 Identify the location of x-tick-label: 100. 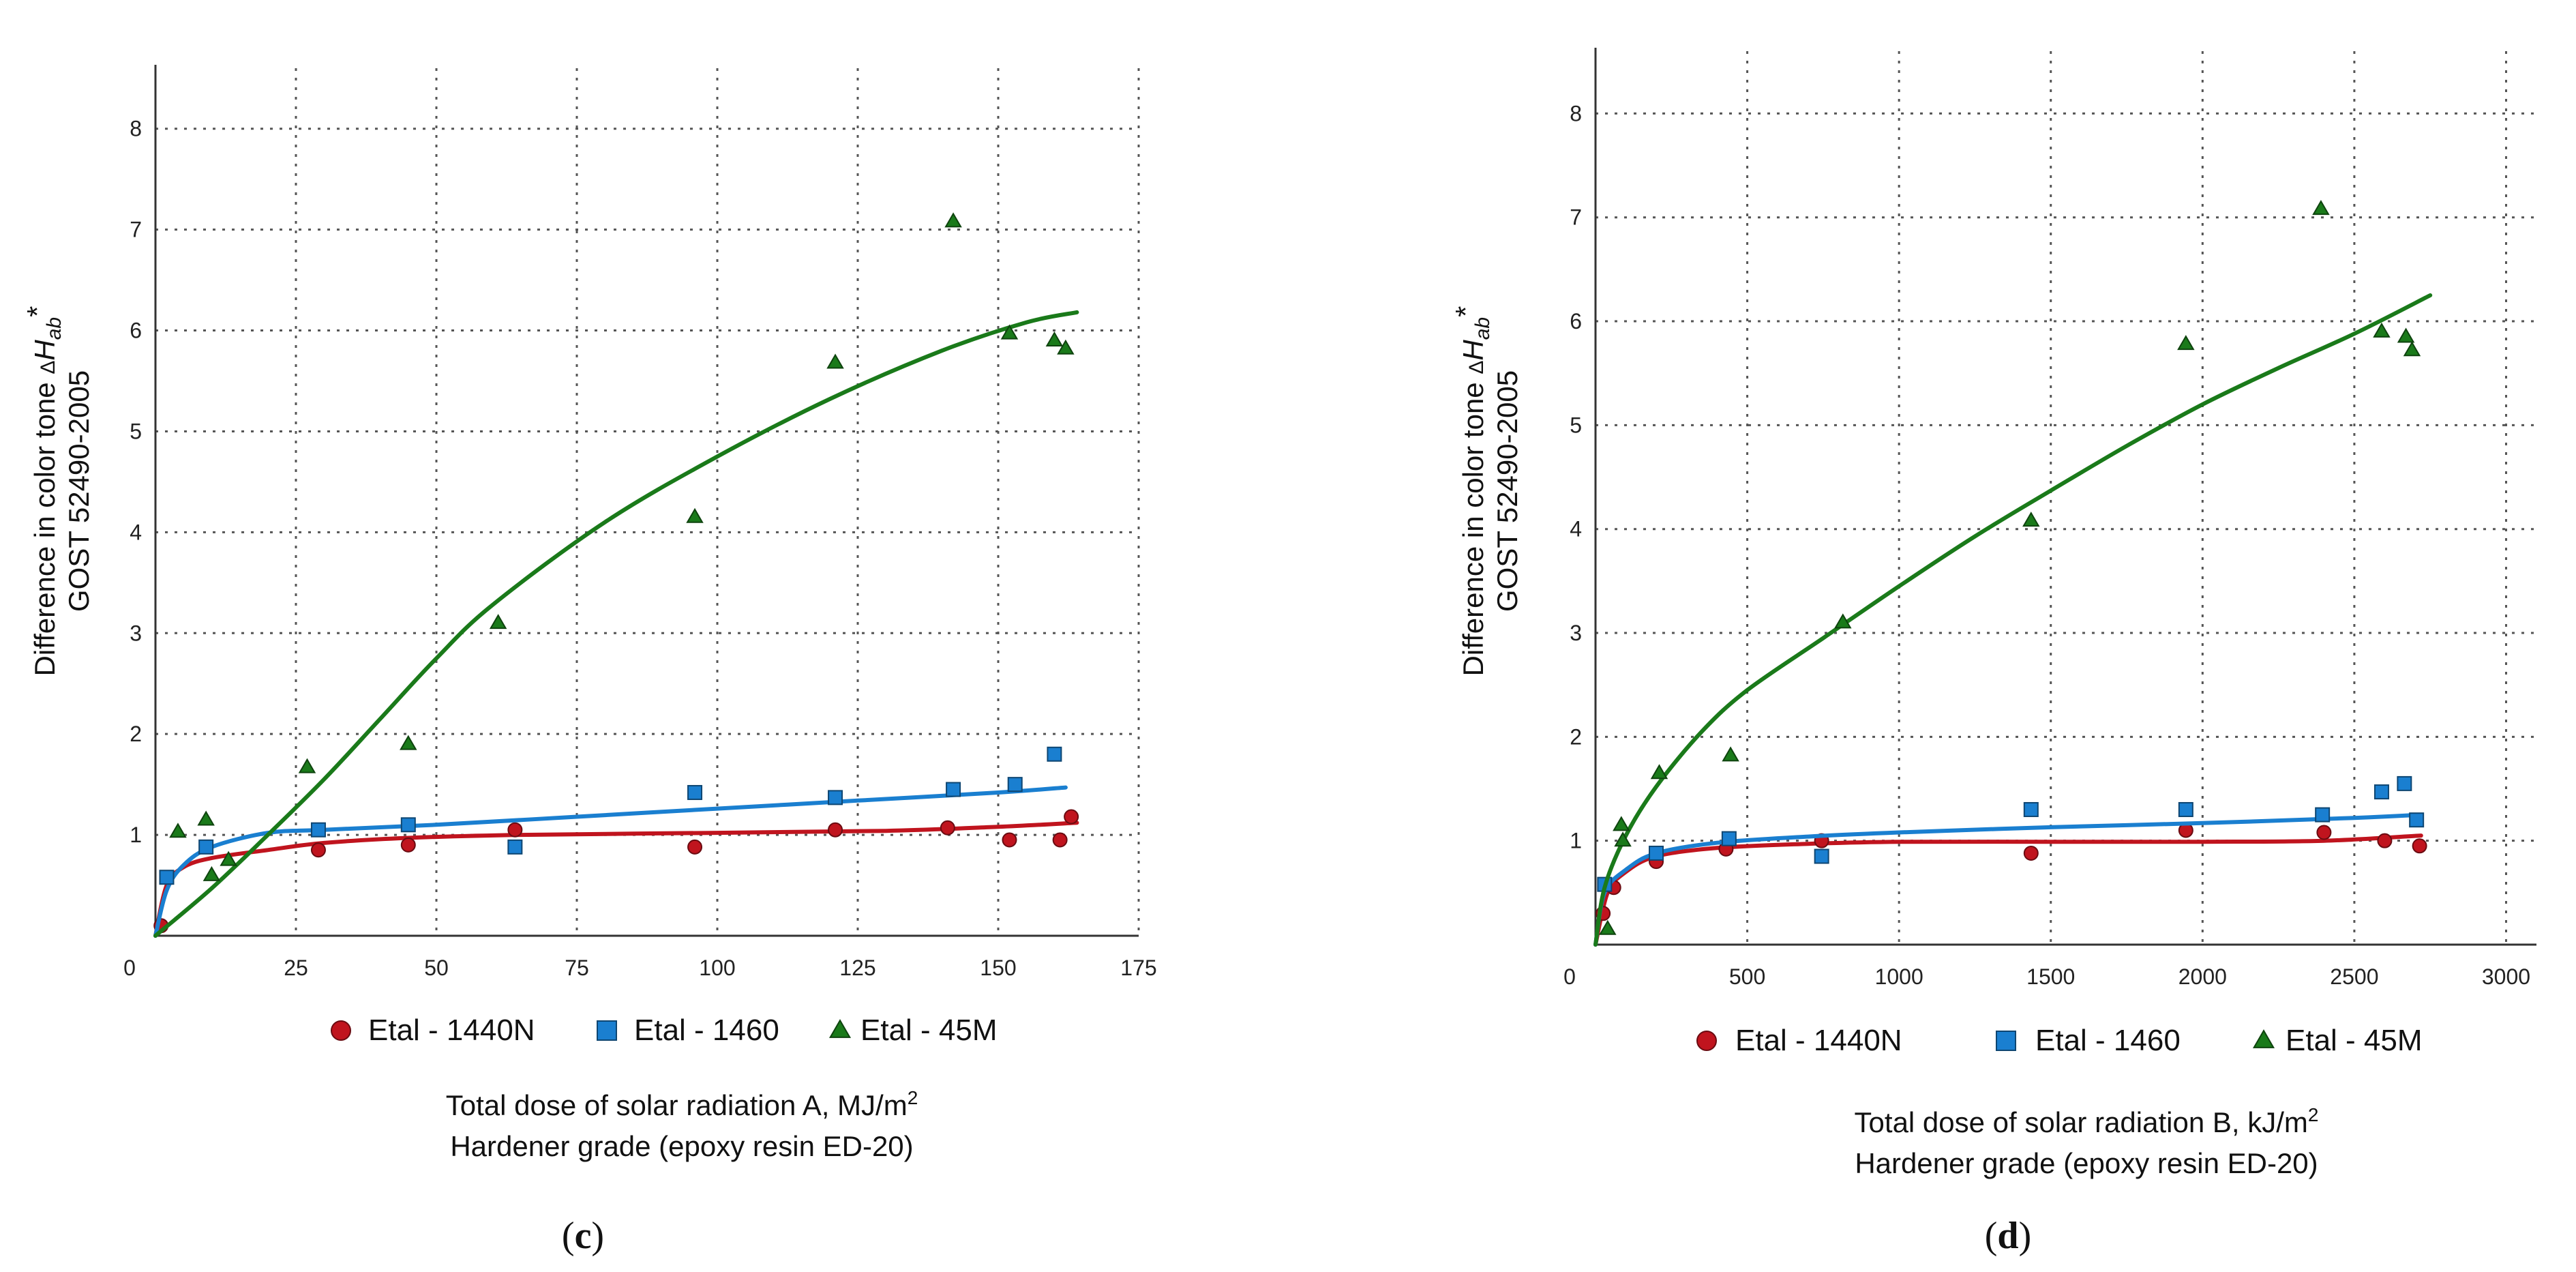
(717, 968).